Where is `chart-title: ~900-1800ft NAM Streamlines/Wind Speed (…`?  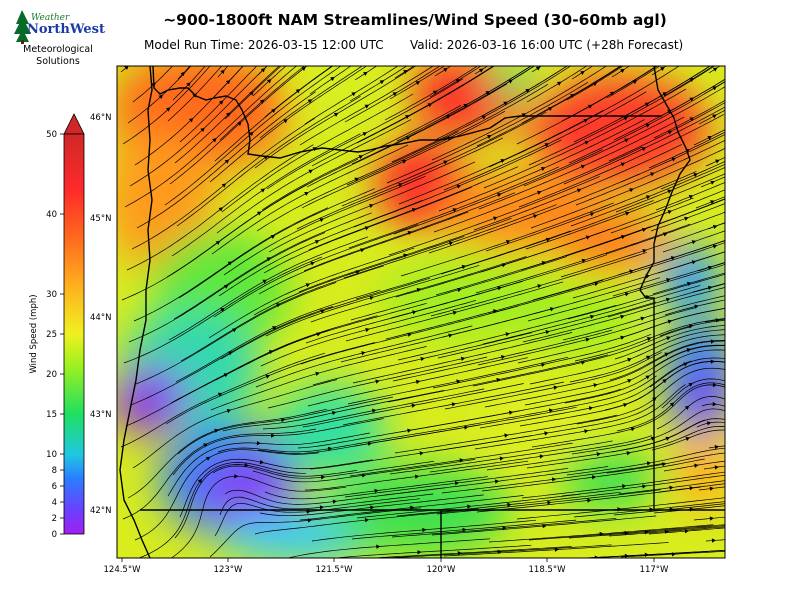 chart-title: ~900-1800ft NAM Streamlines/Wind Speed (… is located at coordinates (415, 20).